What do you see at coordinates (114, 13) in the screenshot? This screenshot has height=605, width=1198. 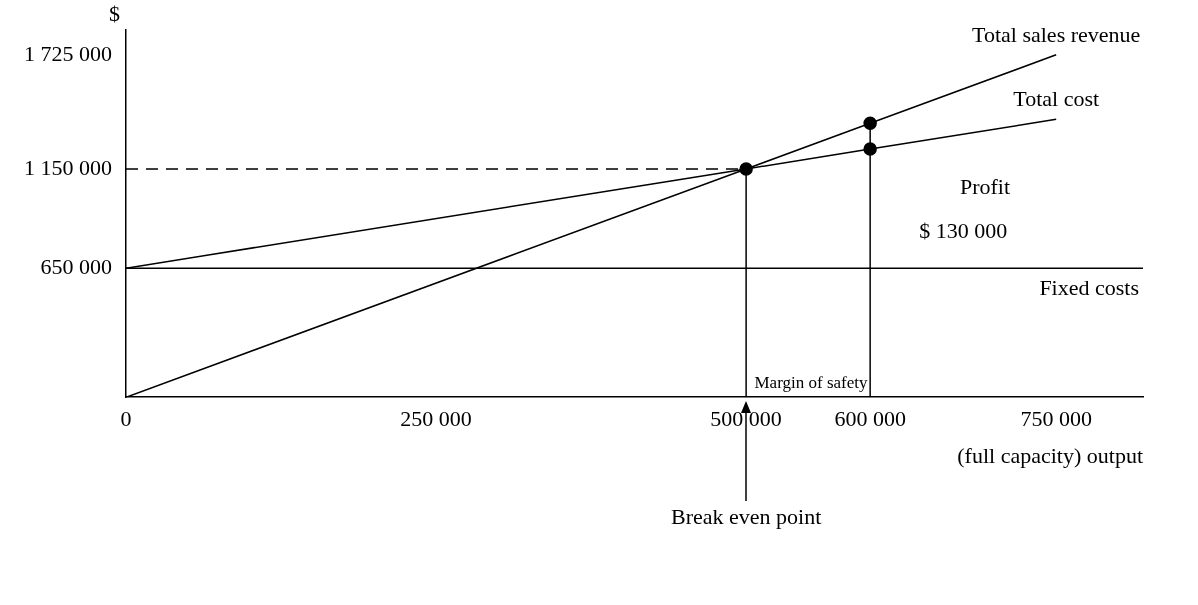 I see `y-axis-title: $` at bounding box center [114, 13].